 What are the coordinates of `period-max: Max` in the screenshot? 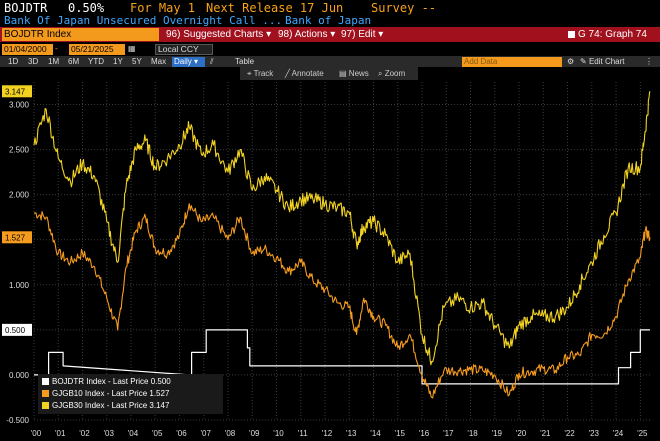 It's located at (159, 61).